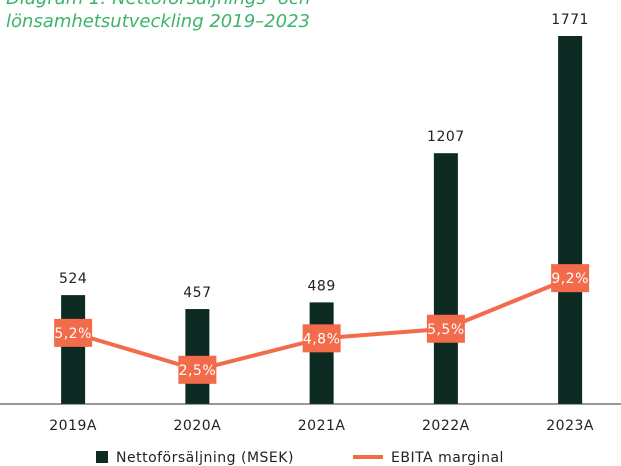 The height and width of the screenshot is (466, 621). What do you see at coordinates (158, 21) in the screenshot?
I see `chart-title: lönsamhetsutveckling 2019–2023` at bounding box center [158, 21].